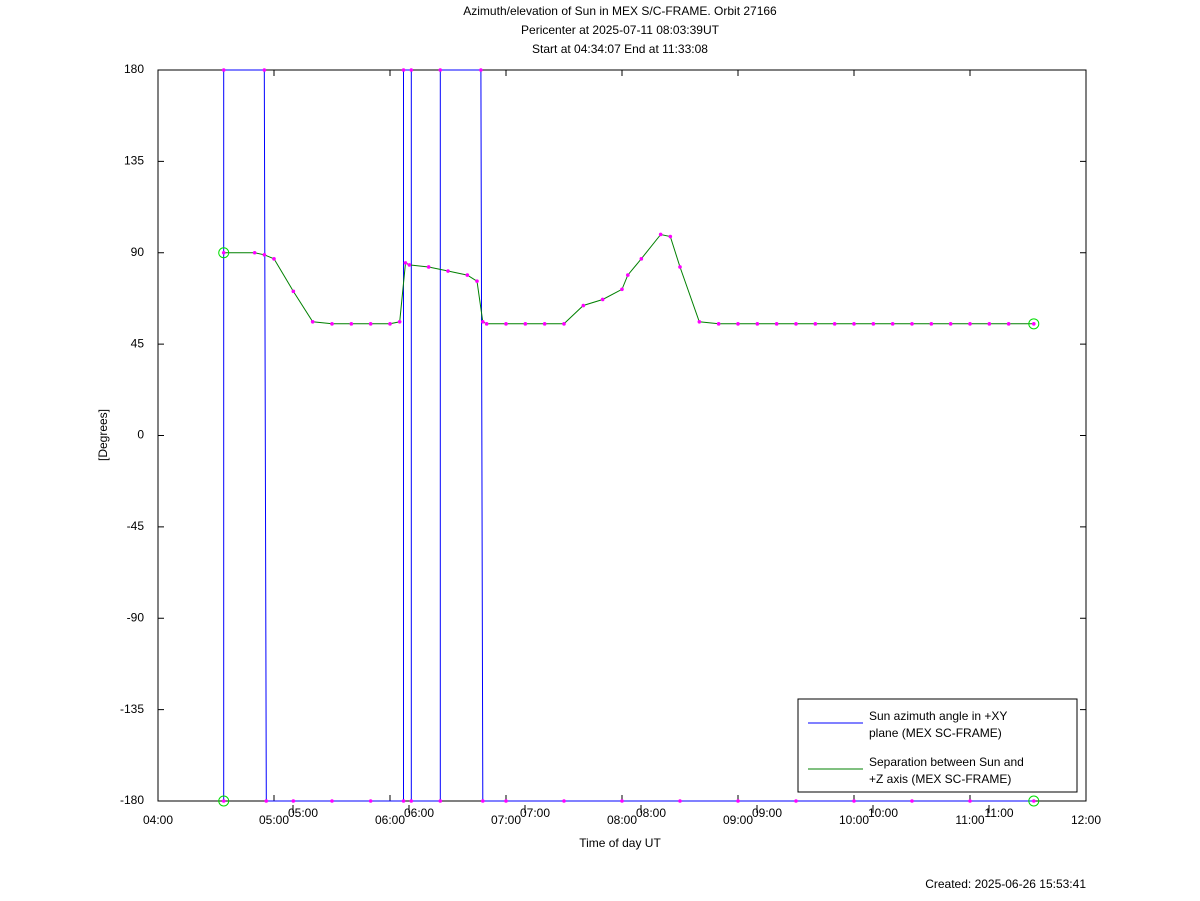 The height and width of the screenshot is (901, 1200). I want to click on x-secondary-label: 09:00, so click(767, 813).